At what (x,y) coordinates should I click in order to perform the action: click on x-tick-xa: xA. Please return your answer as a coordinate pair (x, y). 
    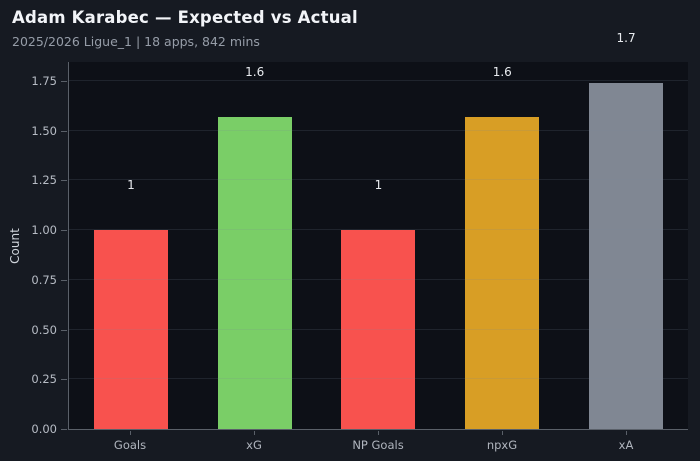
    Looking at the image, I should click on (626, 445).